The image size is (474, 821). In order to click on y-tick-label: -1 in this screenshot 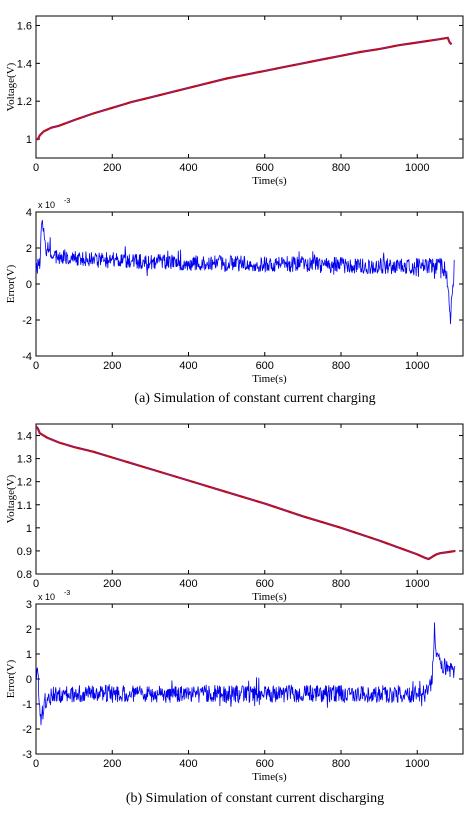, I will do `click(27, 705)`.